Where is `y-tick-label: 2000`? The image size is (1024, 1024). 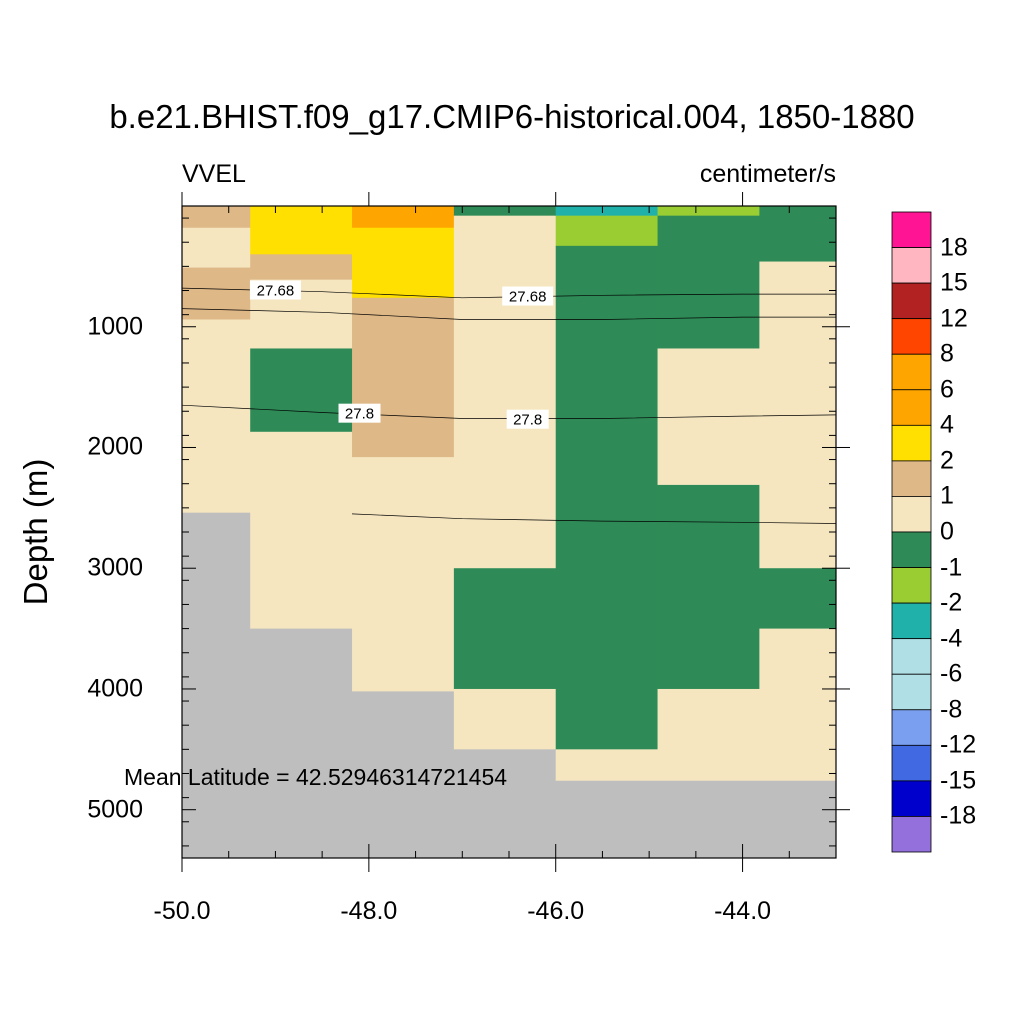
y-tick-label: 2000 is located at coordinates (115, 446).